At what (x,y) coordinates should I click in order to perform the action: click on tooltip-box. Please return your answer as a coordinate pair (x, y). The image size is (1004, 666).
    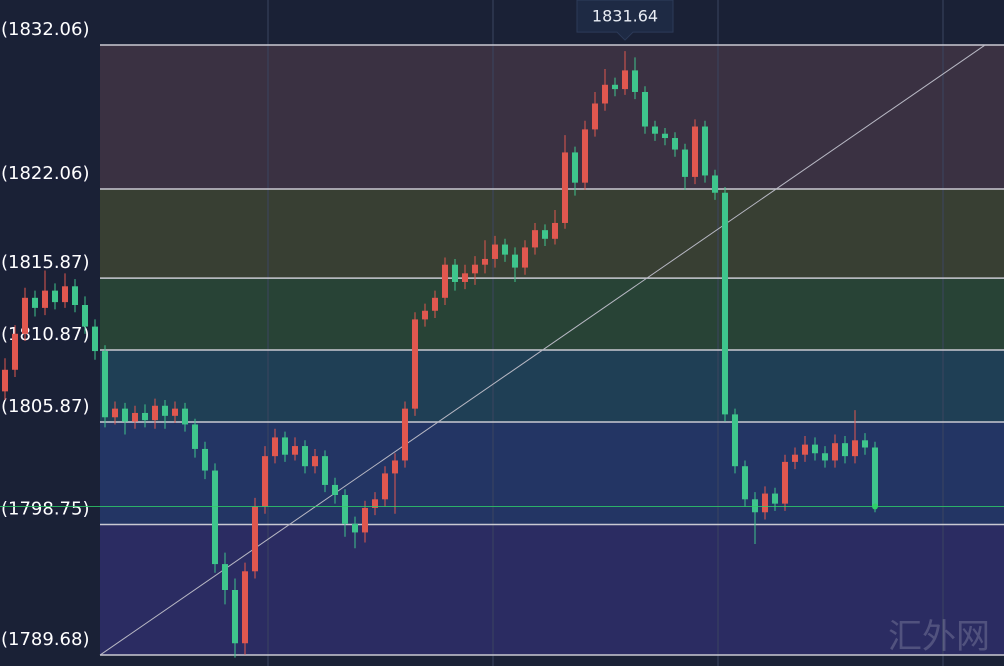
    Looking at the image, I should click on (625, 20).